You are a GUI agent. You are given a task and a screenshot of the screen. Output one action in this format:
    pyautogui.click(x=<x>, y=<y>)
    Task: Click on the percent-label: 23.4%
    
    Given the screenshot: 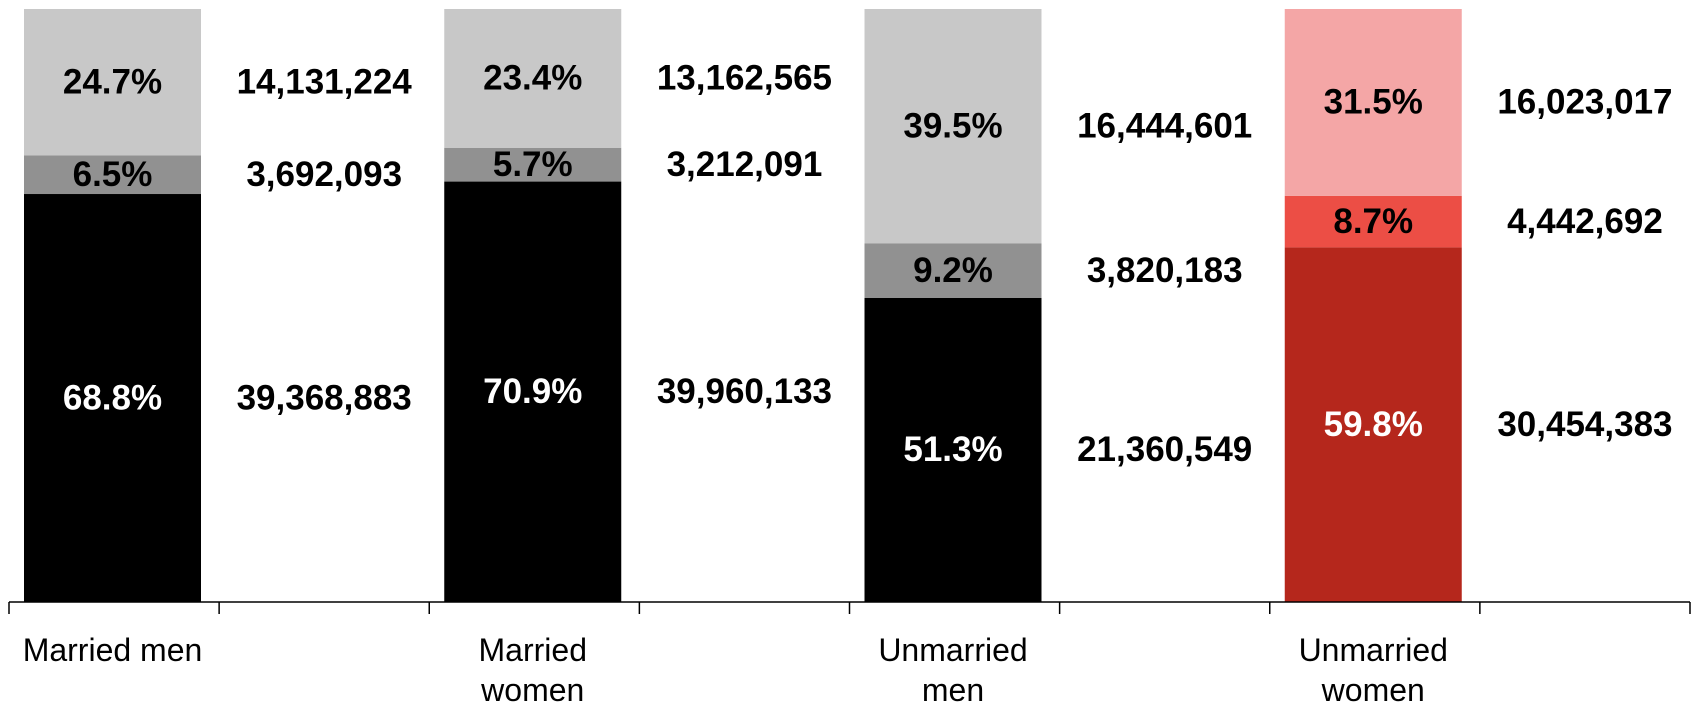 What is the action you would take?
    pyautogui.click(x=532, y=78)
    